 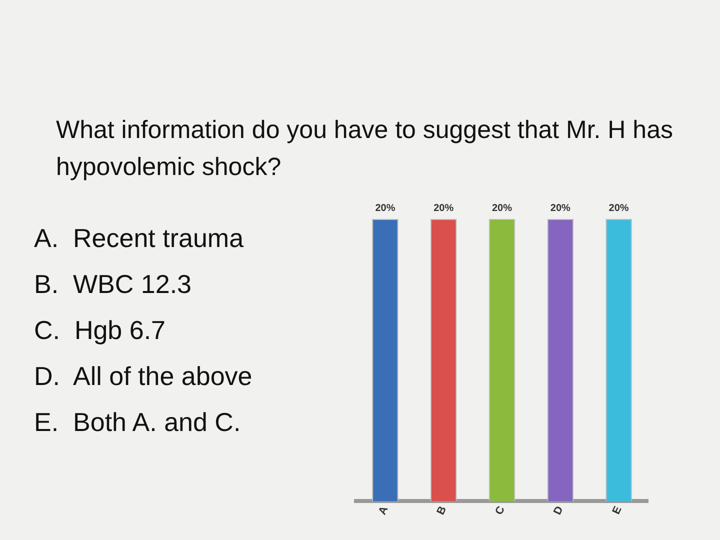 I want to click on x-tick-label: A, so click(x=383, y=510).